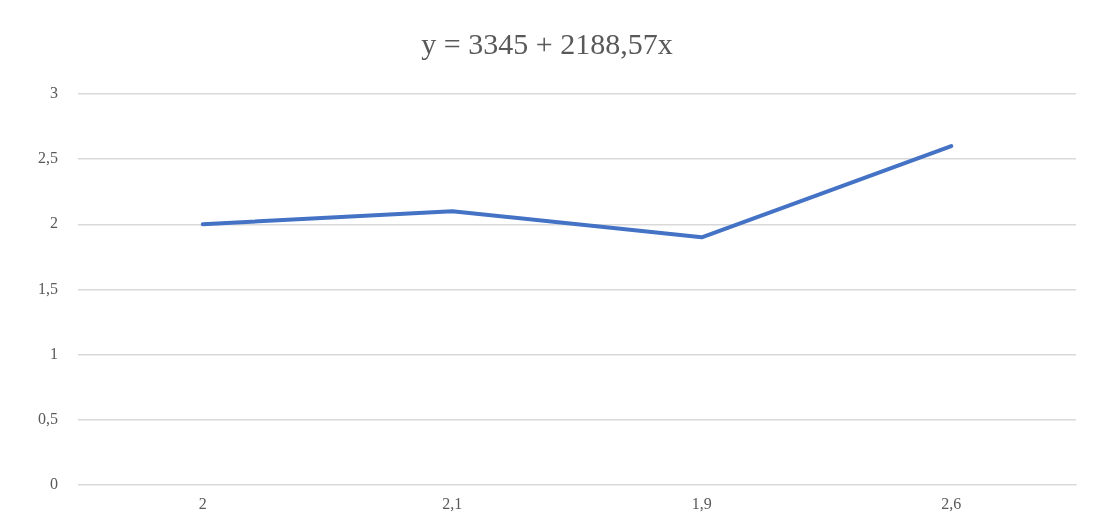 The height and width of the screenshot is (532, 1104). Describe the element at coordinates (452, 503) in the screenshot. I see `x-tick-label: 2,1` at that location.